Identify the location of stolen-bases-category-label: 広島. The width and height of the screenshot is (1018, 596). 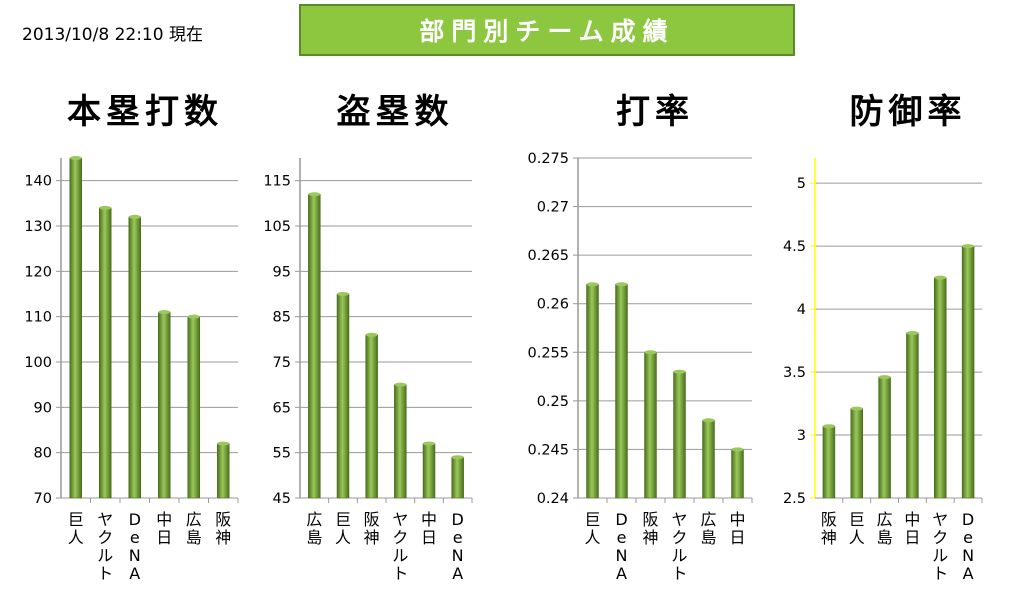
(314, 528).